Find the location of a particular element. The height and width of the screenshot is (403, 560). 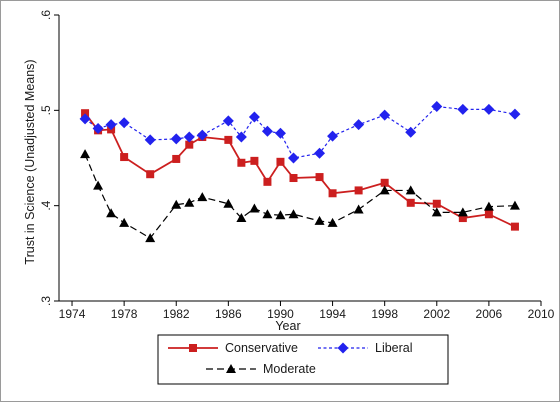

x-tick-label: 1982 is located at coordinates (176, 314).